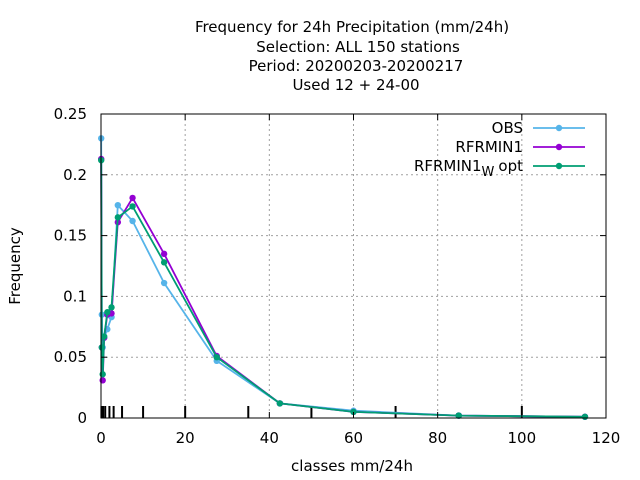 The image size is (640, 480). I want to click on legend-label-obs: OBS, so click(507, 128).